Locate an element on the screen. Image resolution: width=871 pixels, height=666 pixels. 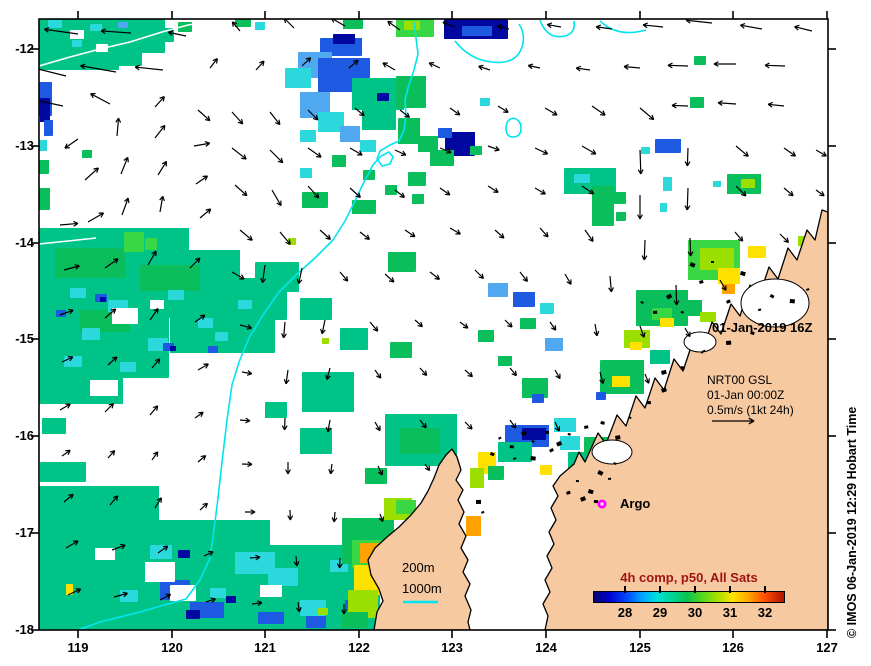
lat-tick-label: -13 is located at coordinates (24, 145).